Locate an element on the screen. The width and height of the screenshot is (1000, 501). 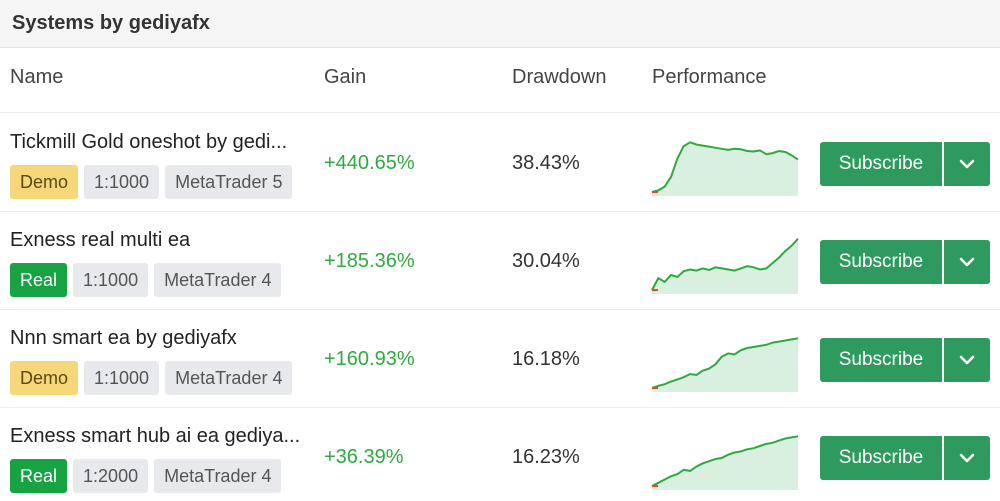
drawdown-value: 16.18% is located at coordinates (546, 359).